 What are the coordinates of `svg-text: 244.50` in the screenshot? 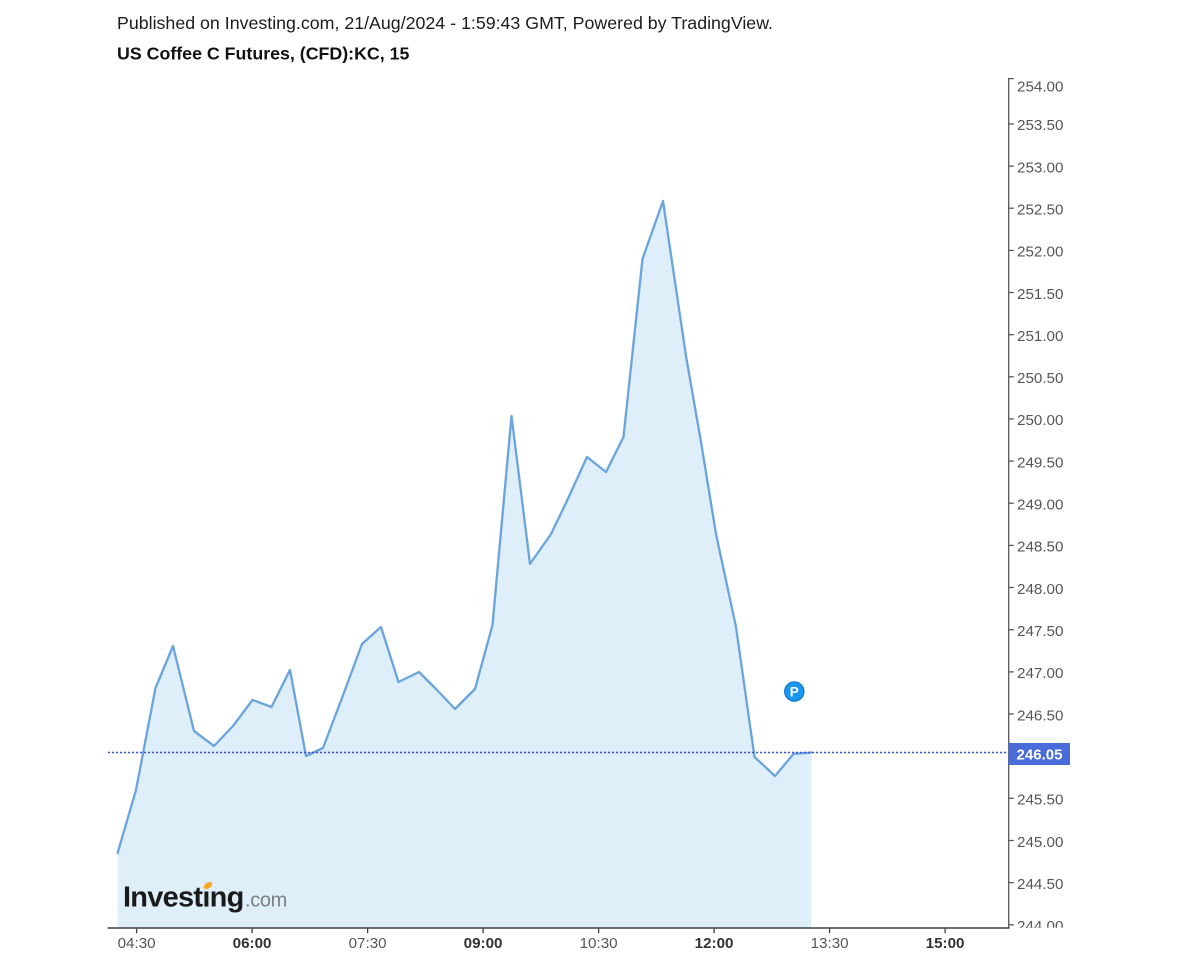 It's located at (1040, 884).